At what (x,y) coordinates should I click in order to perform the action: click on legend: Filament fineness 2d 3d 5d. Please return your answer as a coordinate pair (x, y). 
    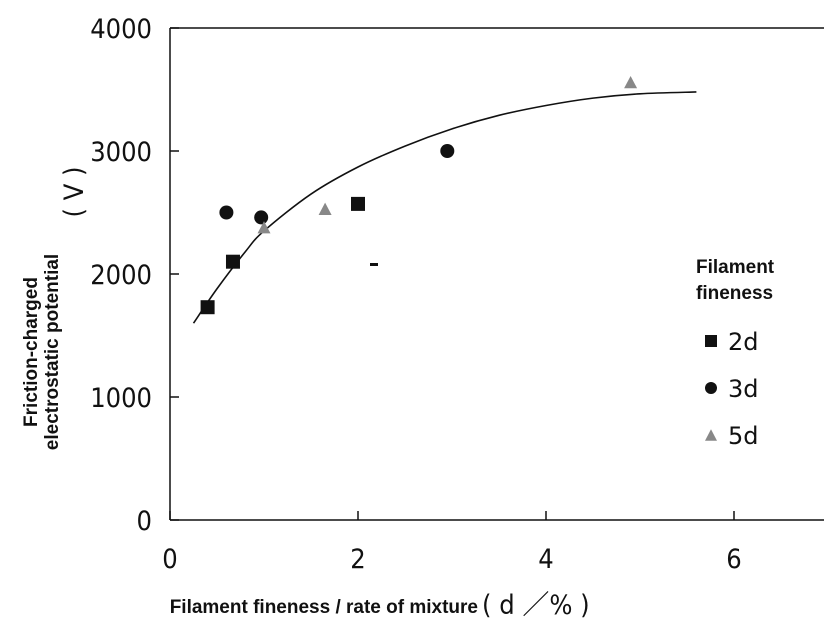
    Looking at the image, I should click on (735, 353).